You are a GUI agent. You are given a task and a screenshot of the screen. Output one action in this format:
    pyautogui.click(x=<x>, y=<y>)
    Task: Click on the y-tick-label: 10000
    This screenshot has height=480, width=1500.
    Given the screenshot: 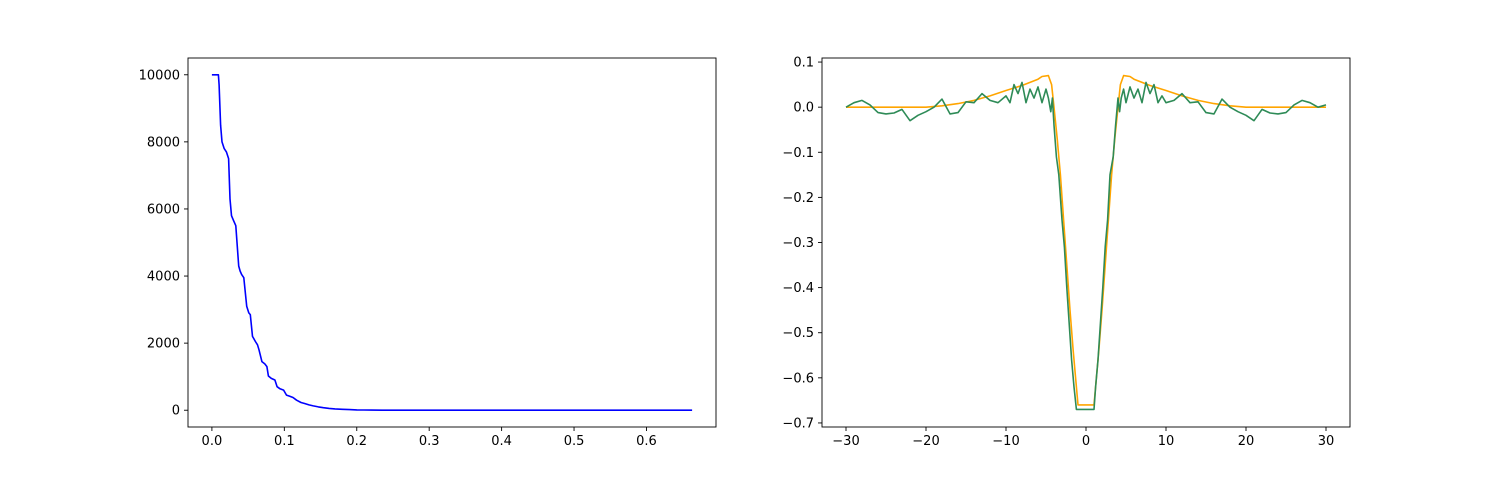 What is the action you would take?
    pyautogui.click(x=159, y=75)
    